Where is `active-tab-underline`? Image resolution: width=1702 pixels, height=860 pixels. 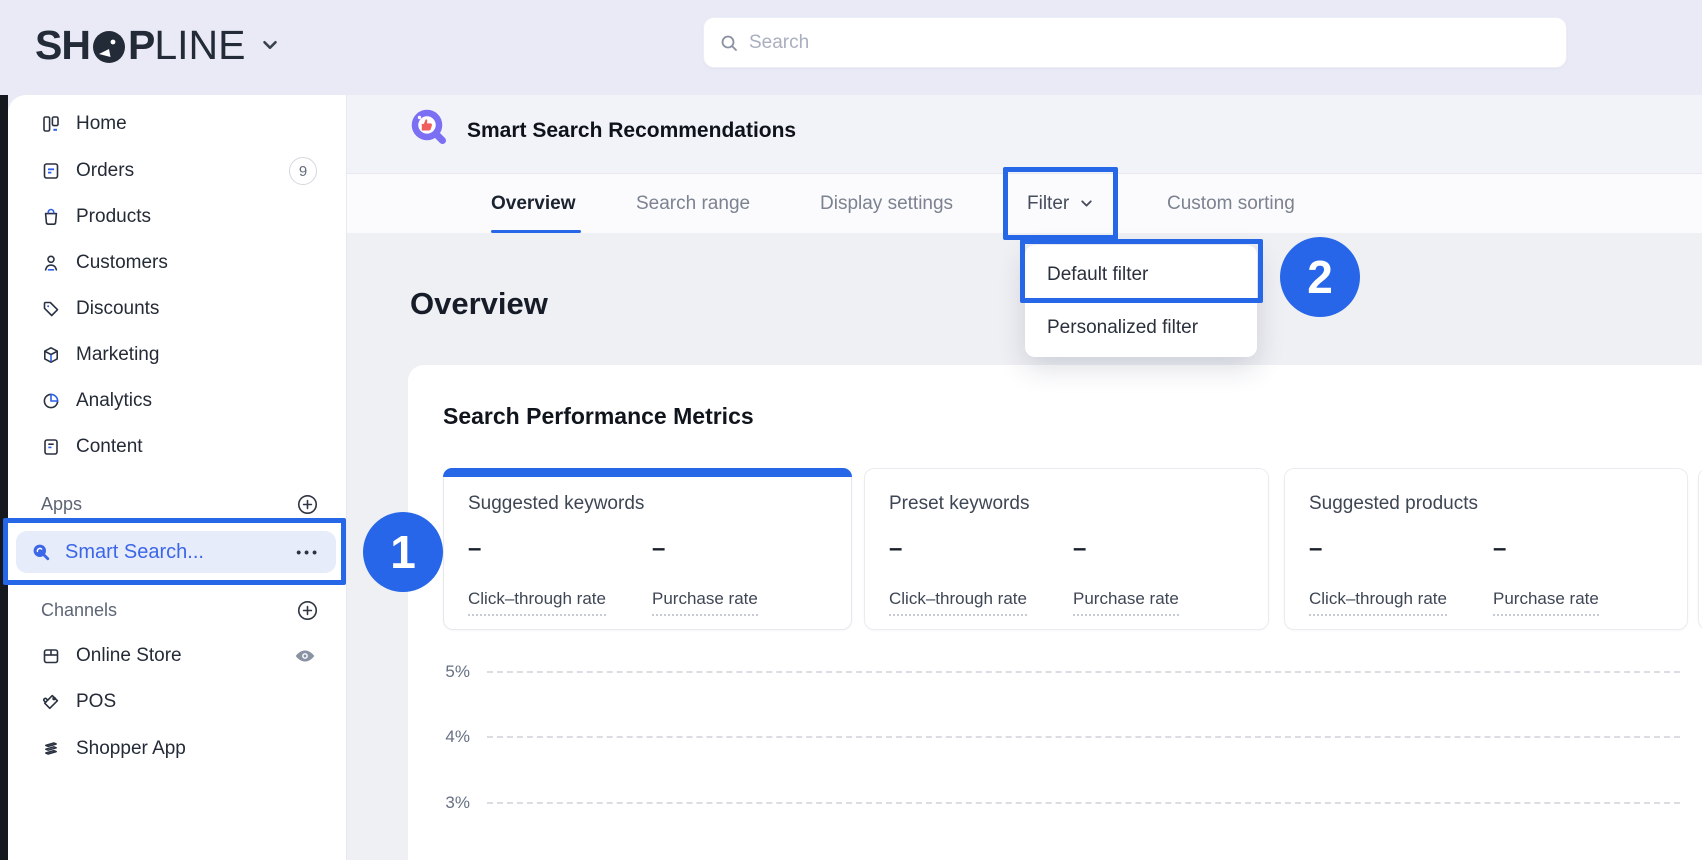 active-tab-underline is located at coordinates (536, 231).